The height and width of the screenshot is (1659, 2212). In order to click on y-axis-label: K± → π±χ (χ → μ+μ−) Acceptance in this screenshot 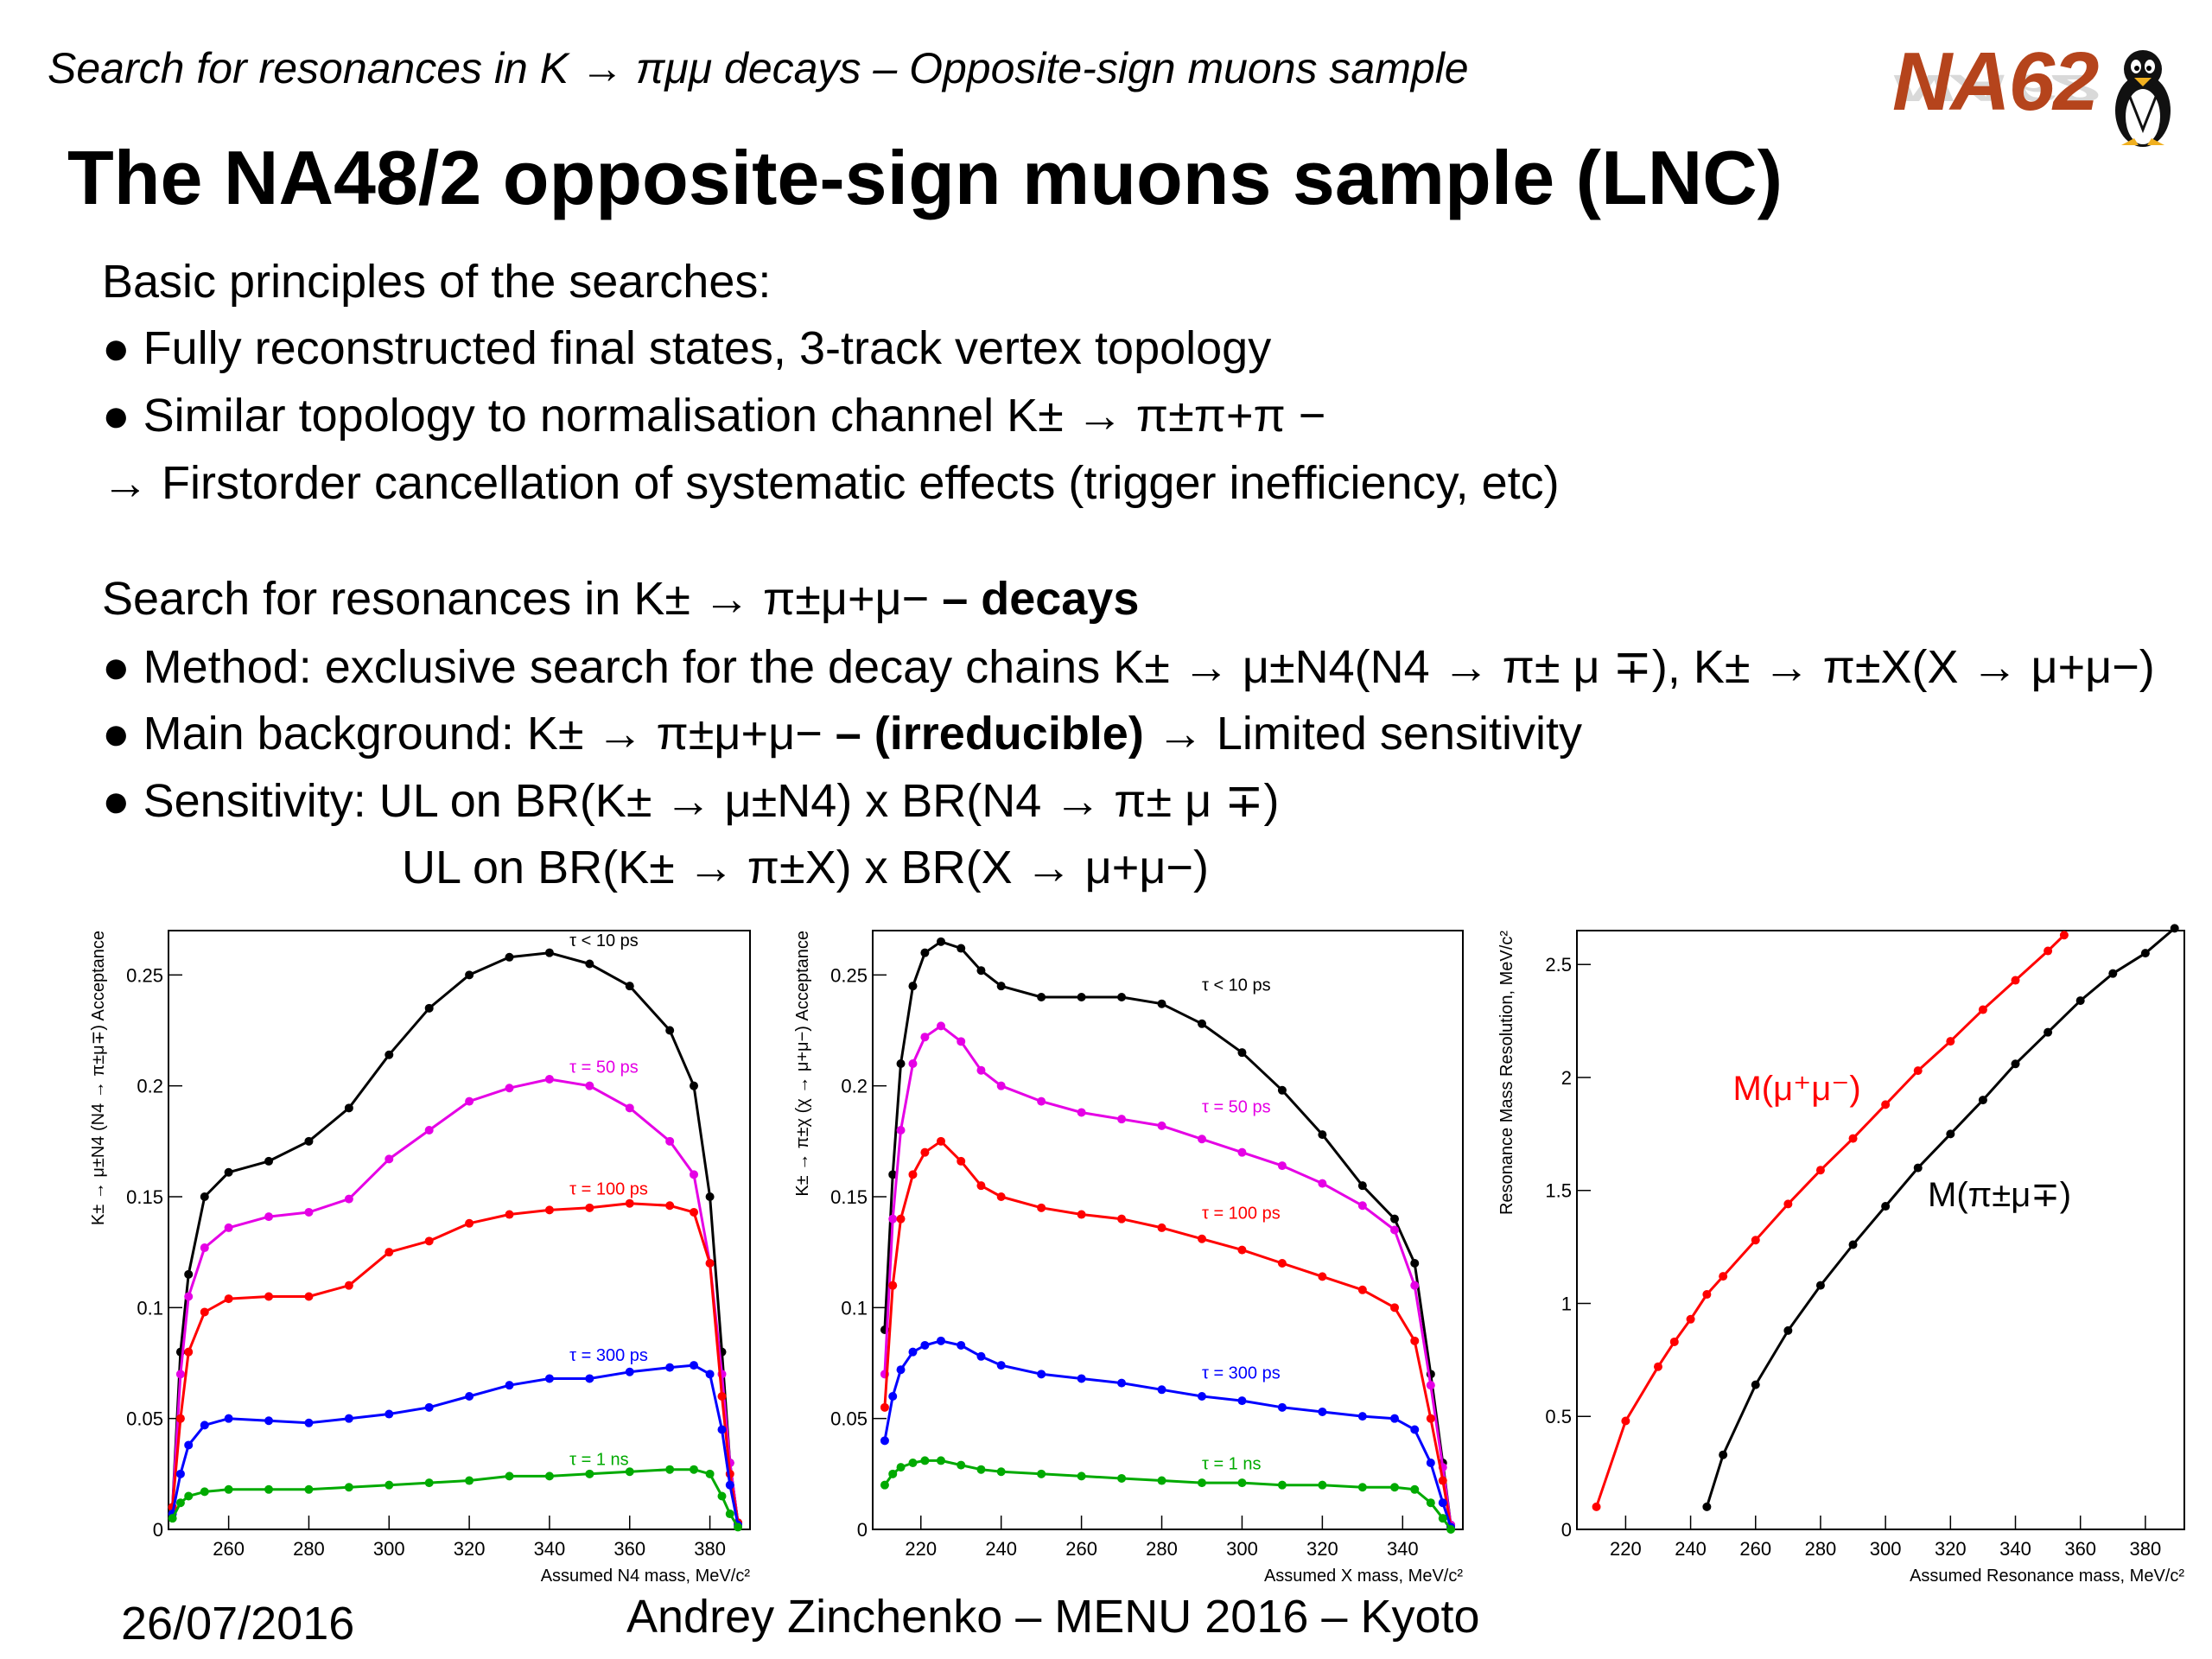, I will do `click(802, 1064)`.